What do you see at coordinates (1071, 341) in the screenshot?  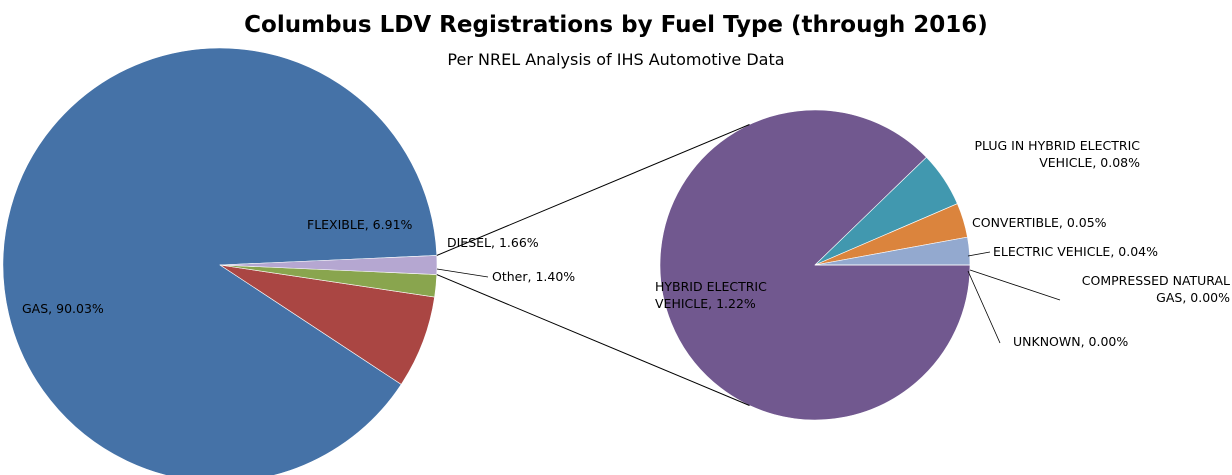 I see `data-label: UNKNOWN, 0.00%` at bounding box center [1071, 341].